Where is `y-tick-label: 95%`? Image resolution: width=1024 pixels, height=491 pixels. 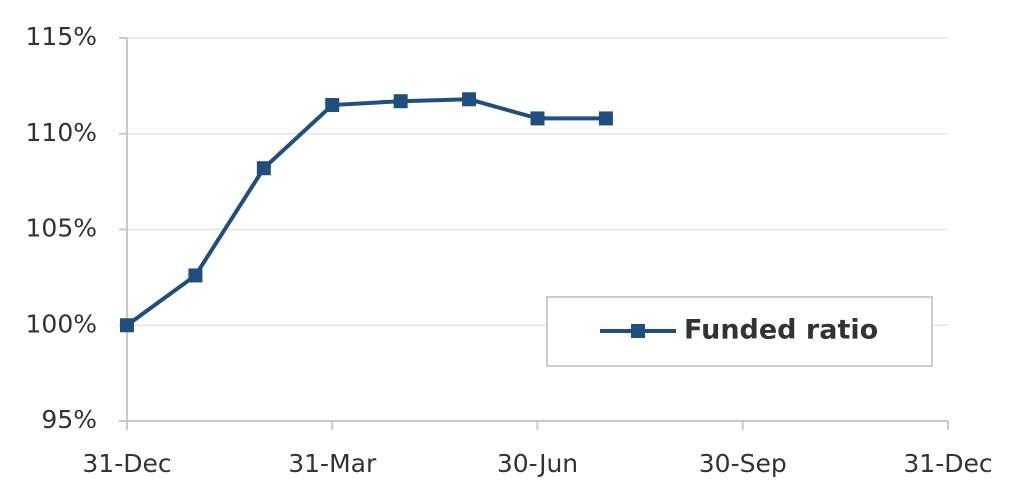 y-tick-label: 95% is located at coordinates (69, 419).